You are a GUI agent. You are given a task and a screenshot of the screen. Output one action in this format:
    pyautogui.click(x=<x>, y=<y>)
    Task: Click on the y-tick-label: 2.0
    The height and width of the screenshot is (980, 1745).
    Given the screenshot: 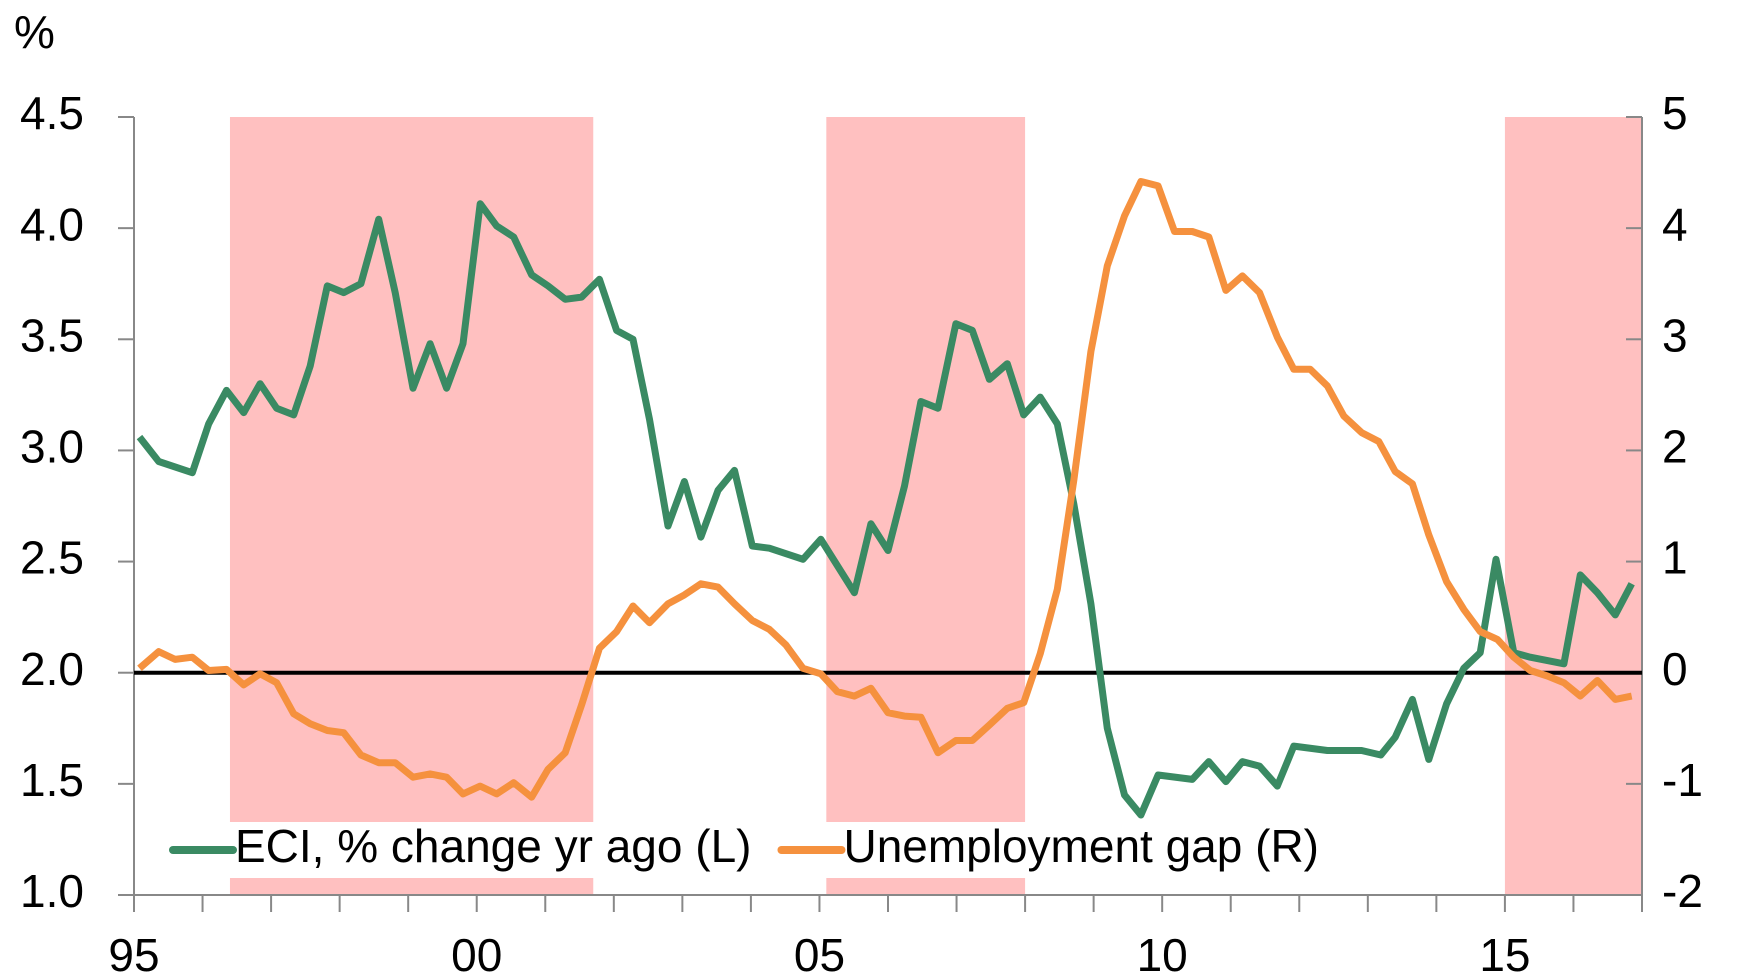 What is the action you would take?
    pyautogui.click(x=52, y=669)
    